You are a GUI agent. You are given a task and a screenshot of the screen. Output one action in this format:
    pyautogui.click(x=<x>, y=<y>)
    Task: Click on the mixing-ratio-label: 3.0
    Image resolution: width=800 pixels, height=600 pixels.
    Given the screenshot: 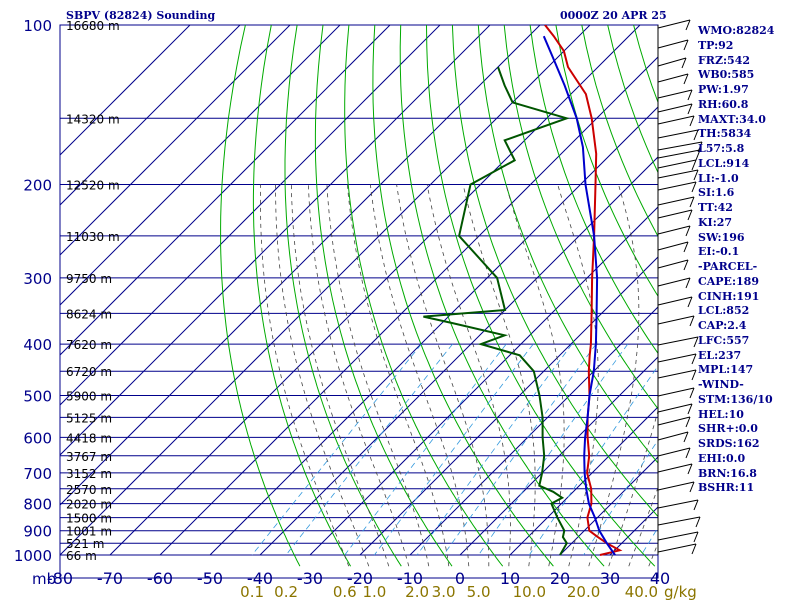 What is the action you would take?
    pyautogui.click(x=444, y=591)
    